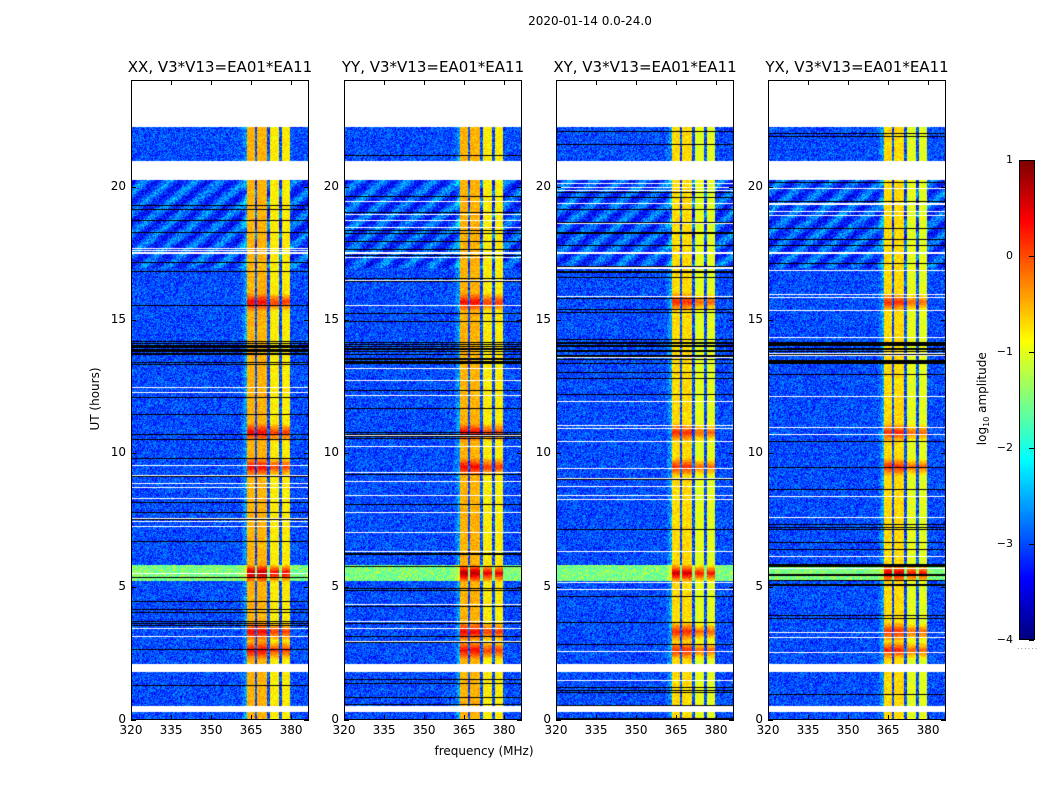  What do you see at coordinates (987, 421) in the screenshot?
I see `colorbar-label-subscript: 10` at bounding box center [987, 421].